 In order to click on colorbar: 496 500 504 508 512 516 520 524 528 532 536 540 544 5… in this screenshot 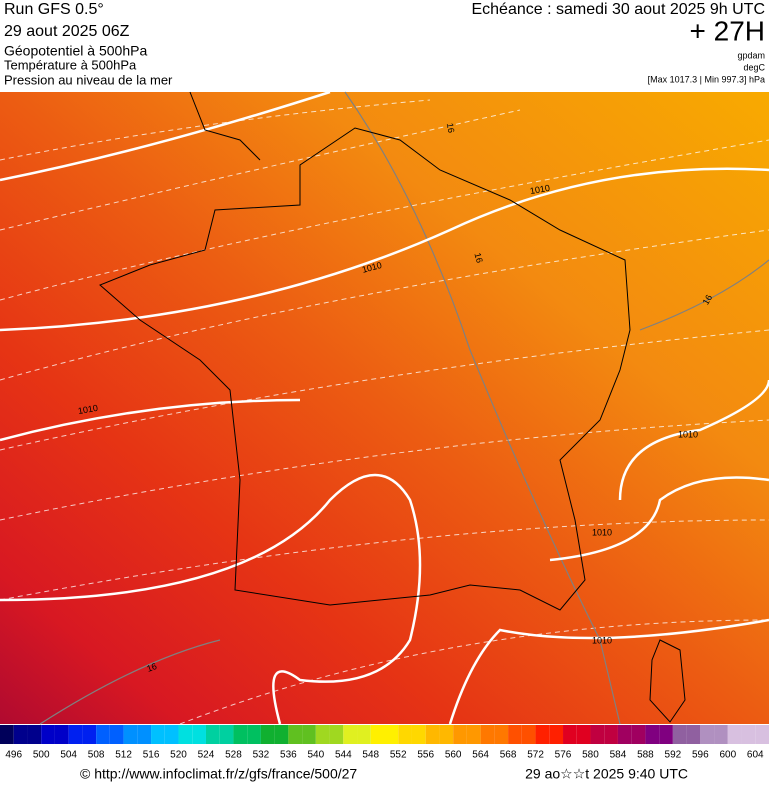, I will do `click(384, 743)`.